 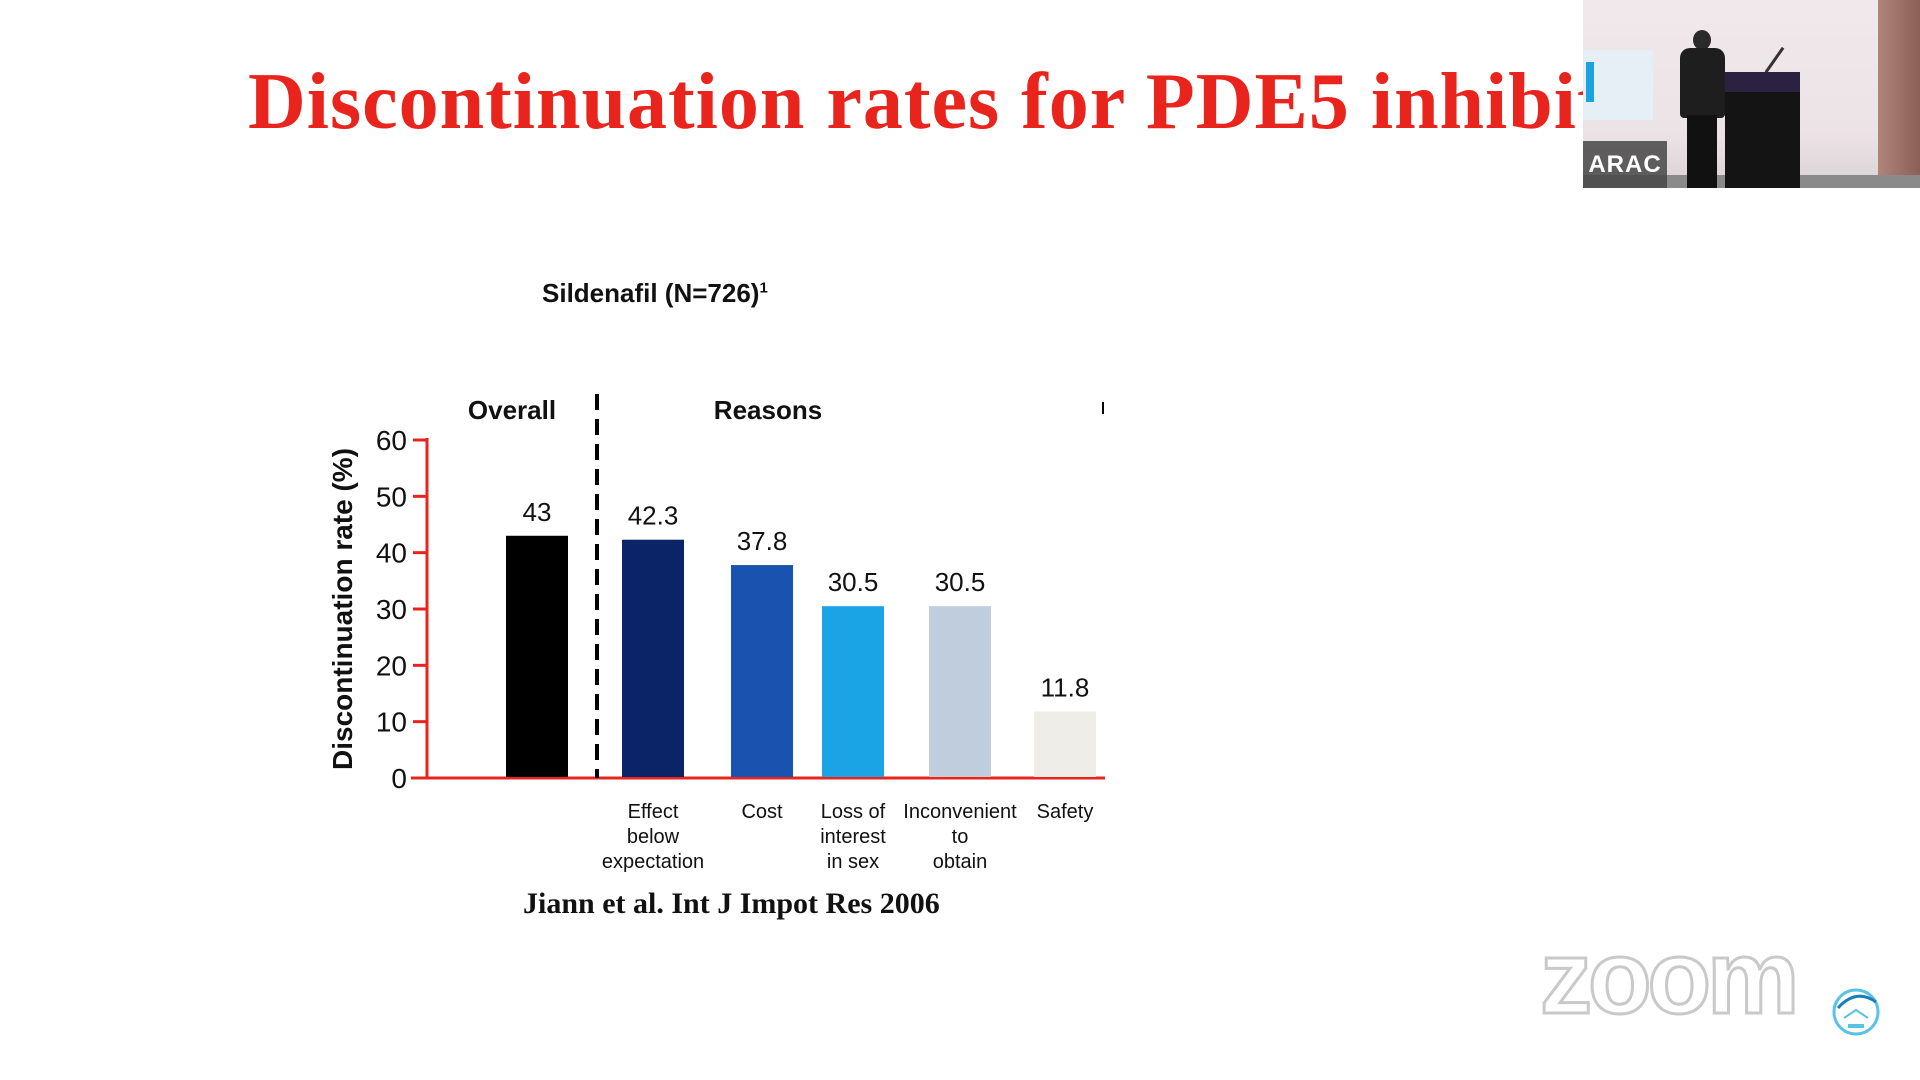 What do you see at coordinates (853, 582) in the screenshot?
I see `bar-value-label-3: 30.5` at bounding box center [853, 582].